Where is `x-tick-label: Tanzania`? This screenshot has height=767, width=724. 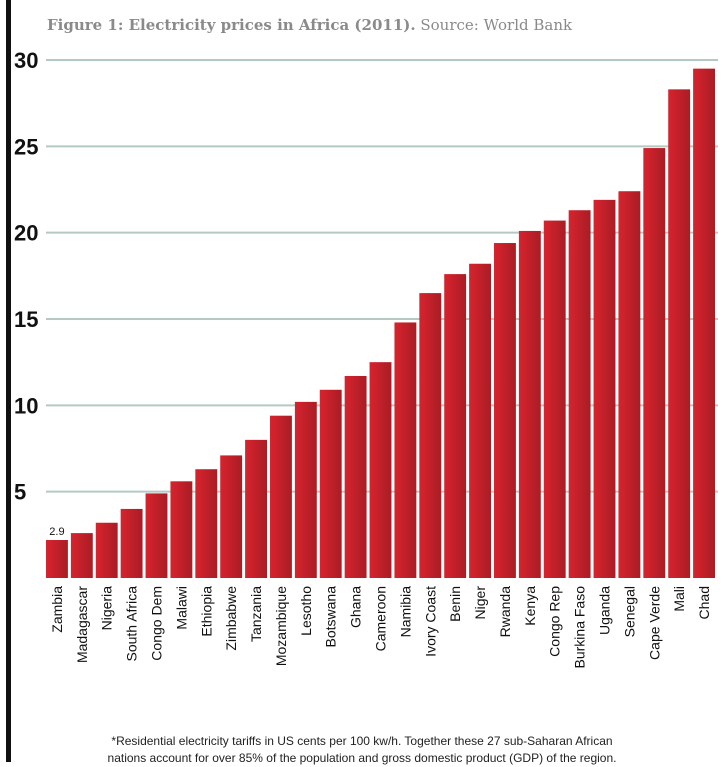 x-tick-label: Tanzania is located at coordinates (256, 614).